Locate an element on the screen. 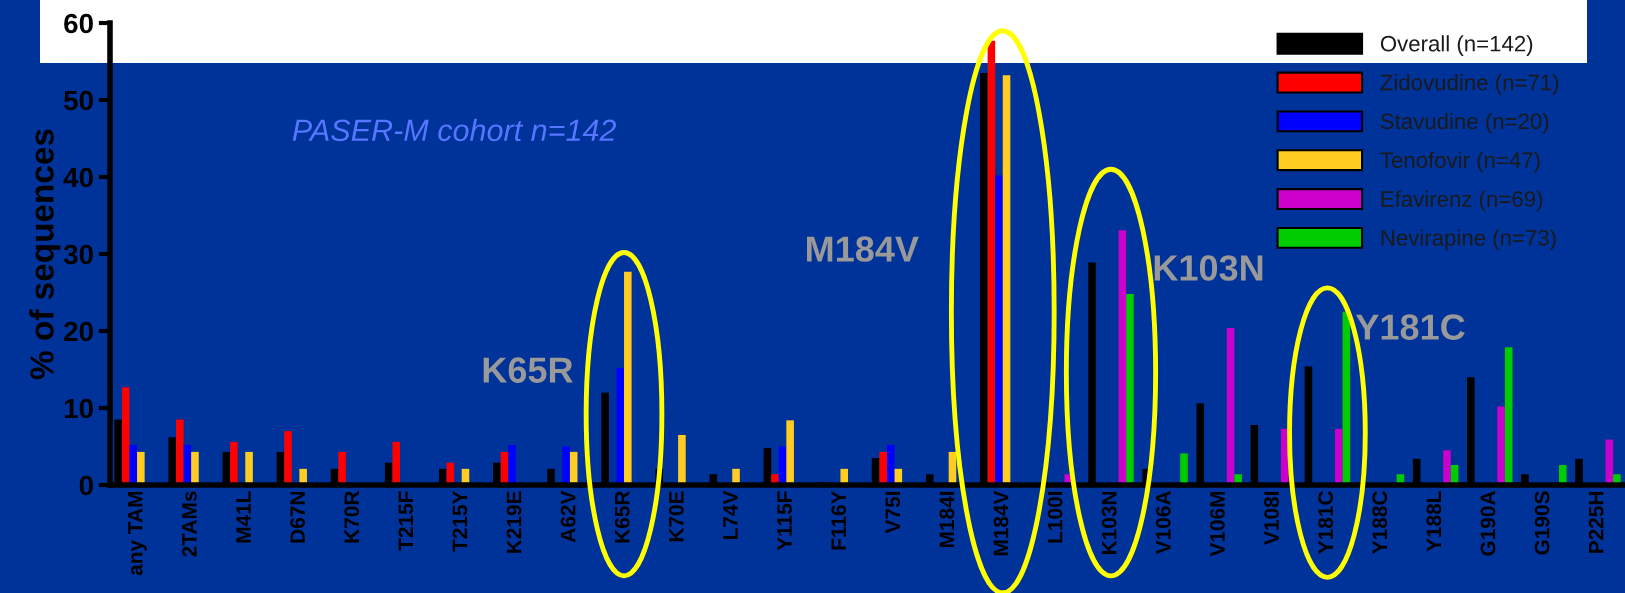 The image size is (1625, 593). y-tick-label: 30 is located at coordinates (78, 254).